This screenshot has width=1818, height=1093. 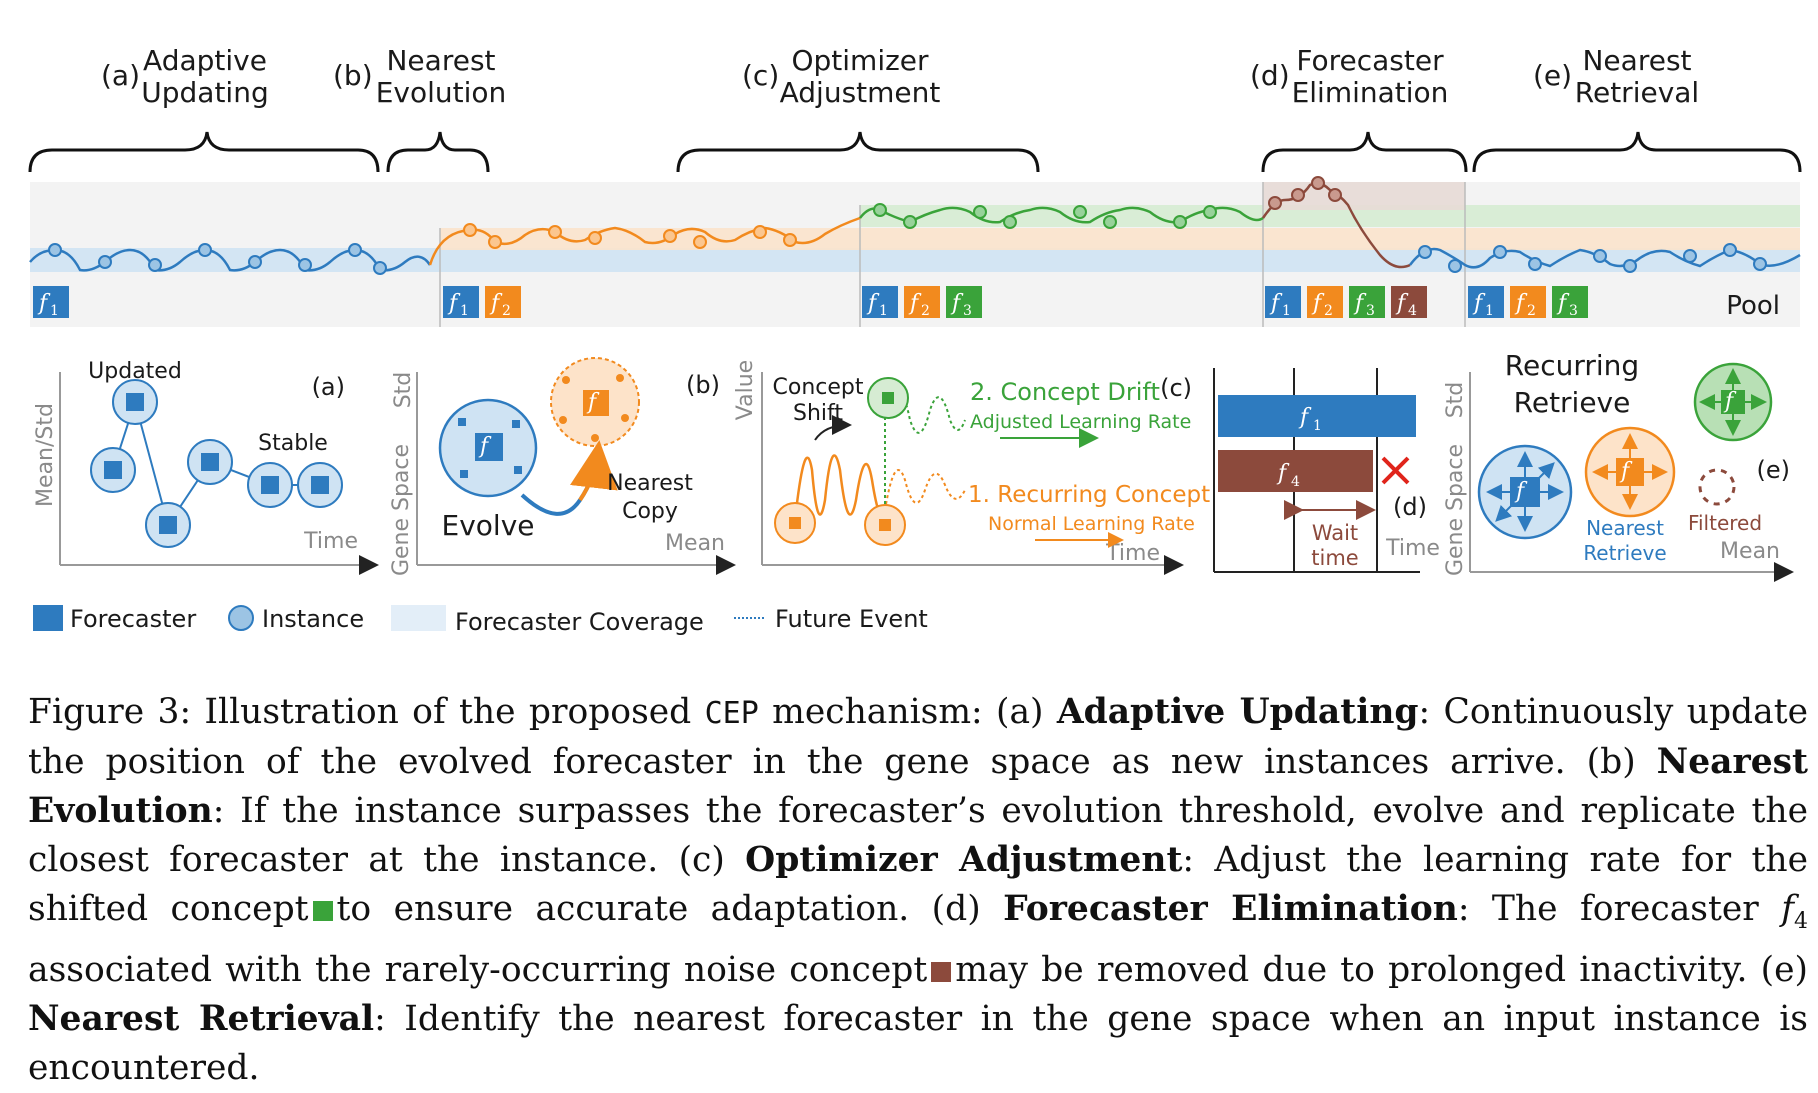 I want to click on legend-coverage-swatch, so click(x=418, y=618).